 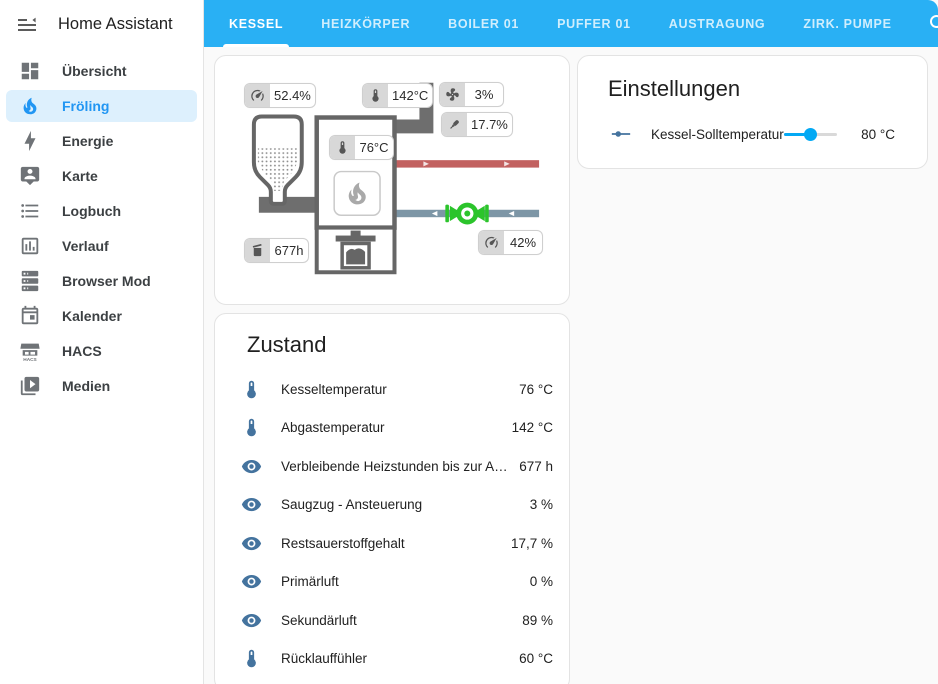 What do you see at coordinates (924, 23) in the screenshot?
I see `appbar-actions` at bounding box center [924, 23].